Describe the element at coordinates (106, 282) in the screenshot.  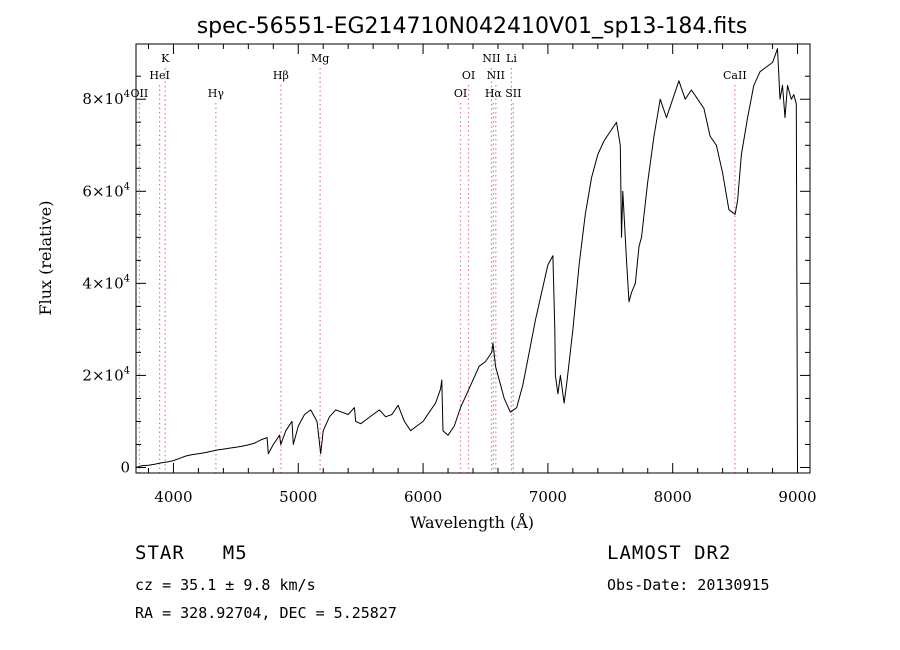
I see `y-tick-label-2: 4×104` at that location.